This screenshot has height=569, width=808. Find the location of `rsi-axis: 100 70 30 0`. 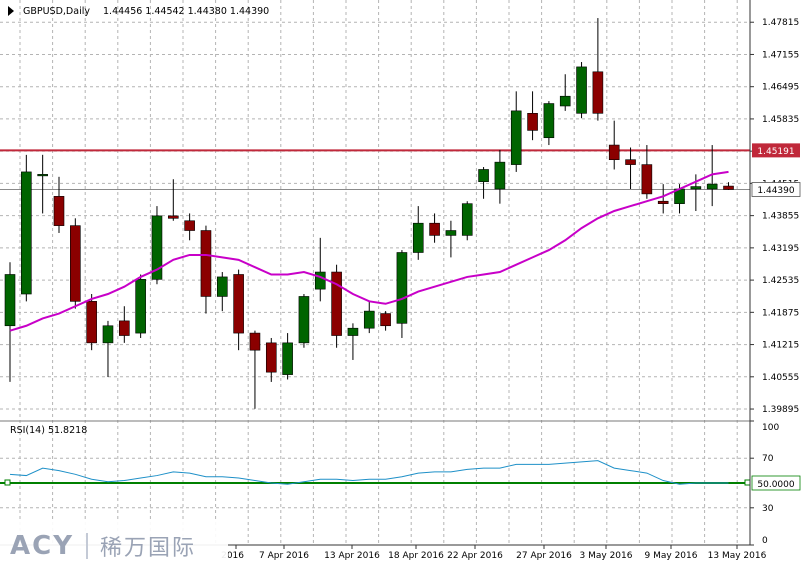

rsi-axis: 100 70 30 0 is located at coordinates (764, 483).